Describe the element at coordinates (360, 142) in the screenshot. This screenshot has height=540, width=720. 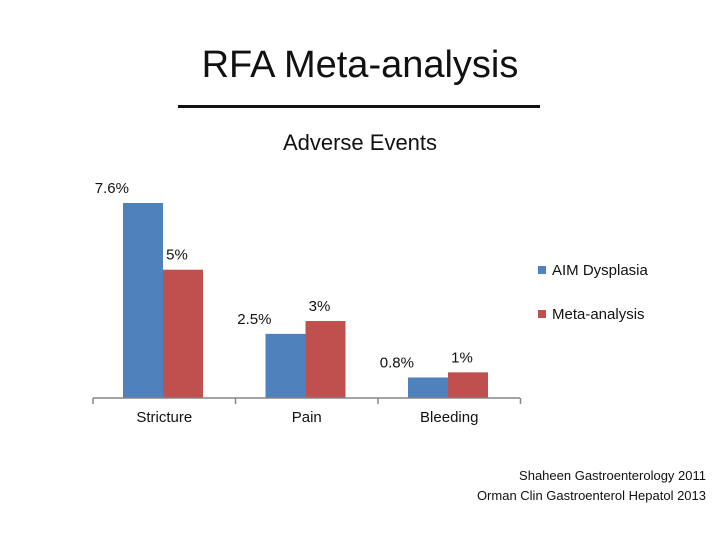
I see `chart-title: Adverse Events` at that location.